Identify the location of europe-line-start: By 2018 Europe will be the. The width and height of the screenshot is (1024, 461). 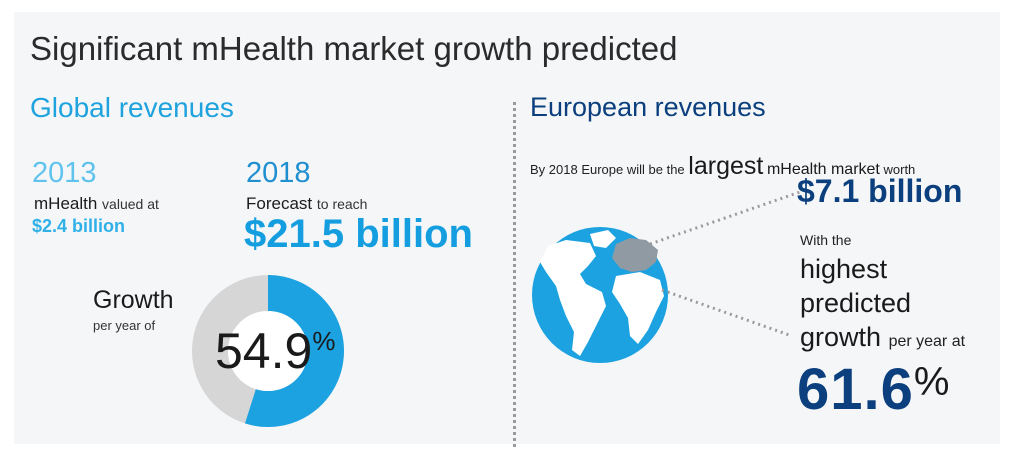
(607, 169).